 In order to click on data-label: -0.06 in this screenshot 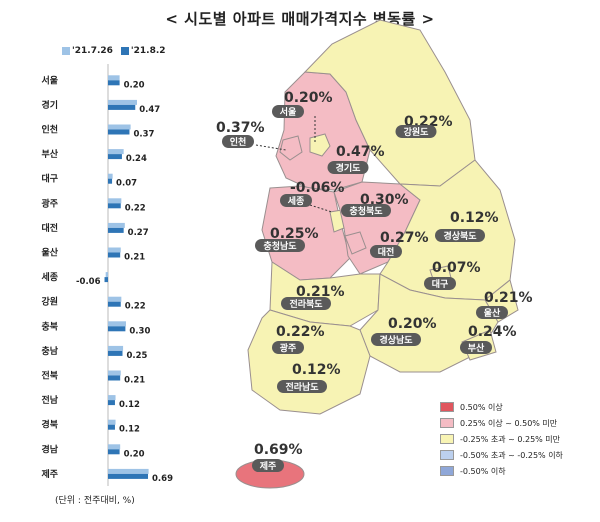, I will do `click(88, 282)`.